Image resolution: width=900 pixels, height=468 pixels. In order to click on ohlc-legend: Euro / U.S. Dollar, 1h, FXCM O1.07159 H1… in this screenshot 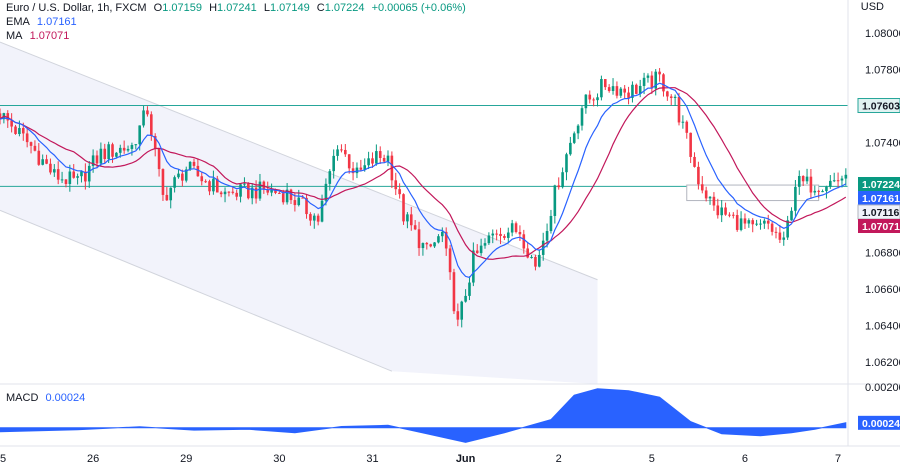, I will do `click(236, 8)`.